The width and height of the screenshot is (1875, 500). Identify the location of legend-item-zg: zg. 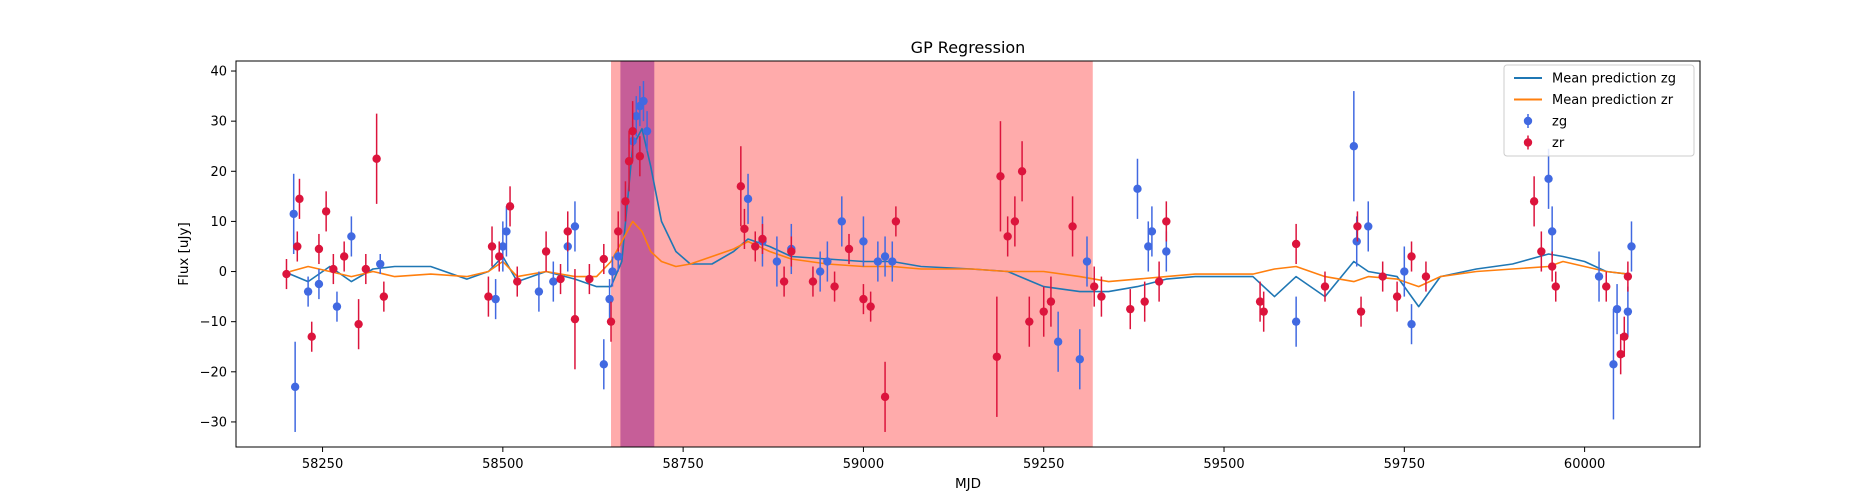
(1545, 122).